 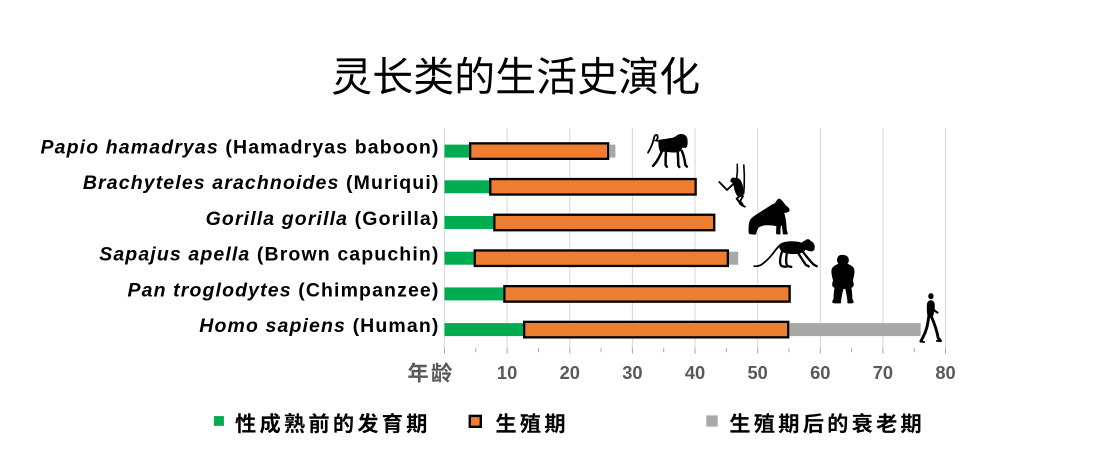 I want to click on svg-text: 10, so click(x=507, y=372).